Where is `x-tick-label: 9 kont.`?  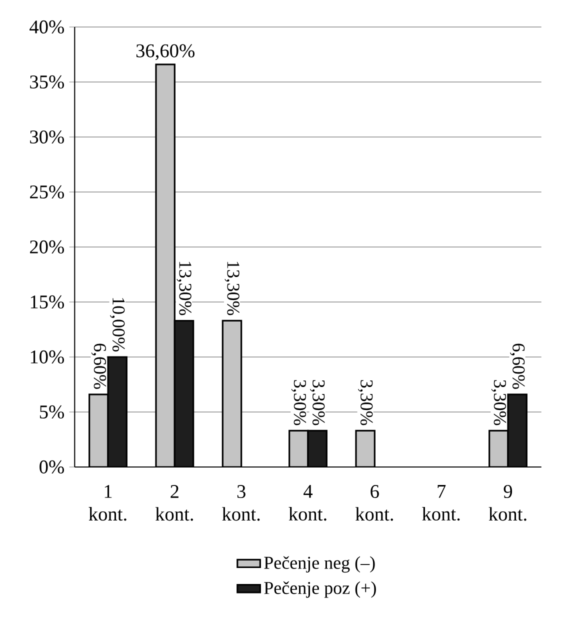 x-tick-label: 9 kont. is located at coordinates (507, 503).